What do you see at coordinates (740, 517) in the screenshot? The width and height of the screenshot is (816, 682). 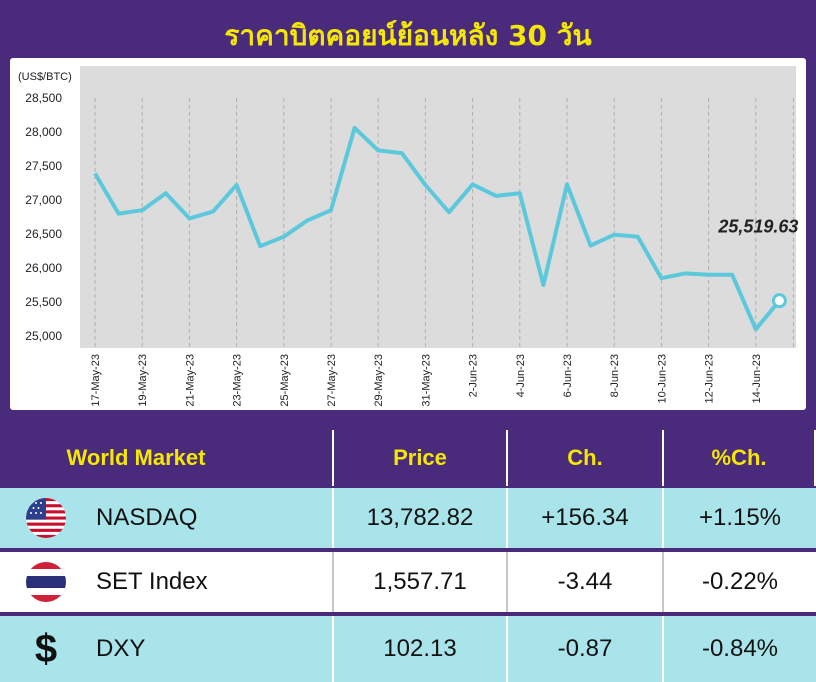 I see `percent-change-cell: +1.15%` at bounding box center [740, 517].